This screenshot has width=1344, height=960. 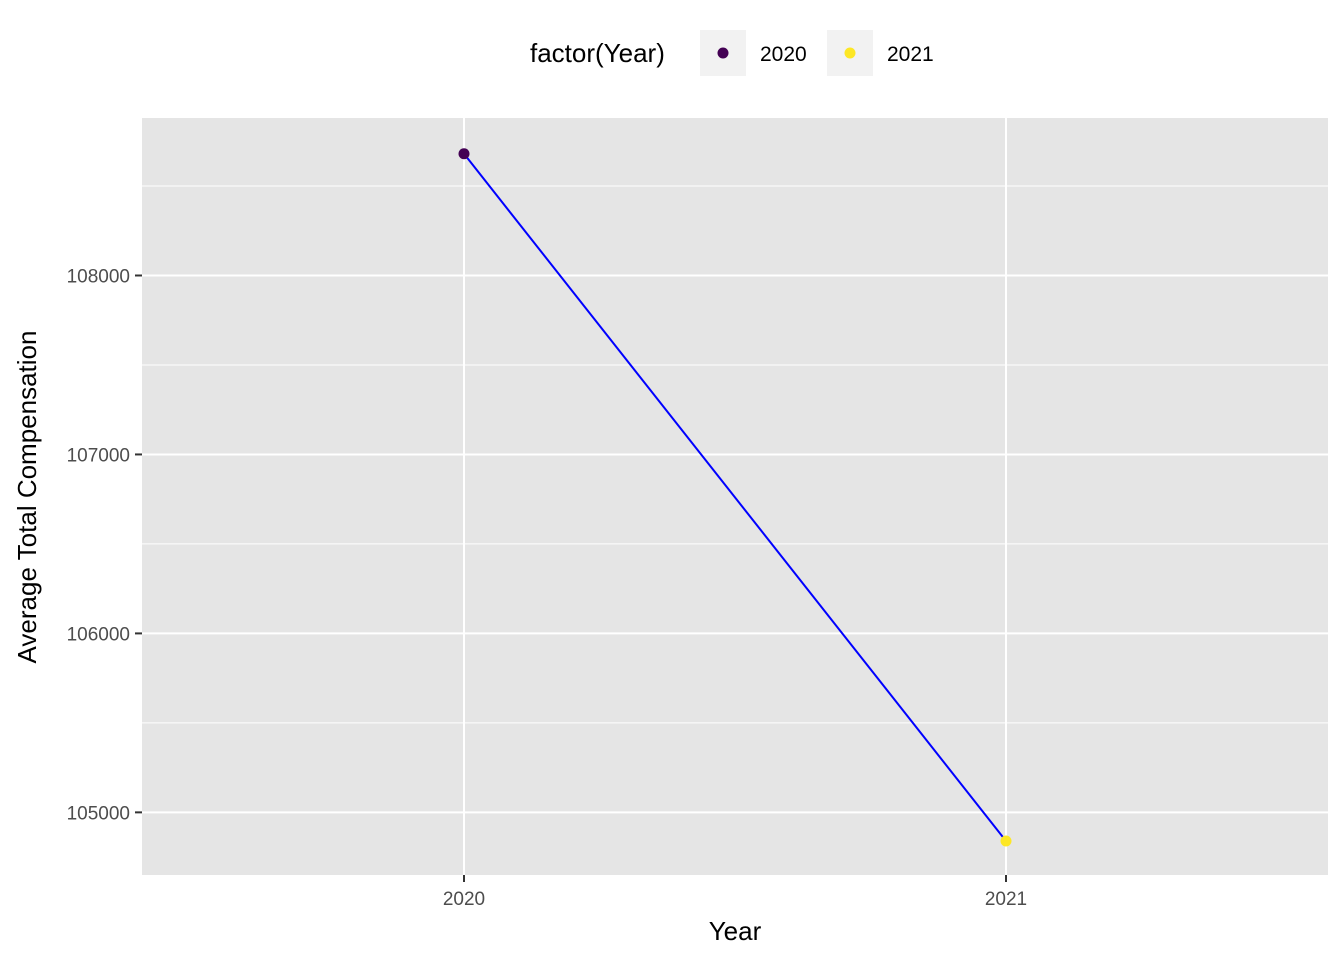 I want to click on x-axis-title: Year, so click(x=735, y=931).